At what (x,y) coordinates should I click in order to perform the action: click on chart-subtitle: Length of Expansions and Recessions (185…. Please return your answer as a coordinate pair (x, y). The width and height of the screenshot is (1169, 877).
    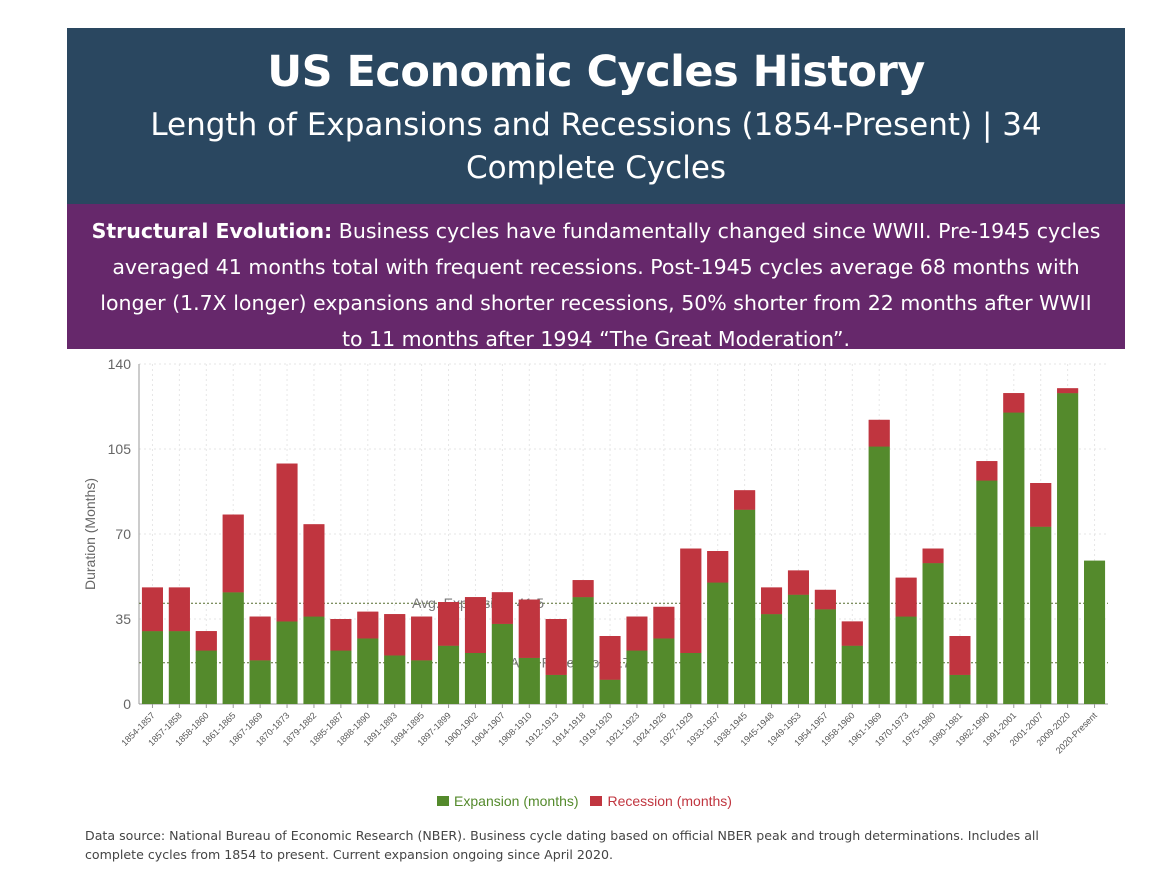
    Looking at the image, I should click on (596, 146).